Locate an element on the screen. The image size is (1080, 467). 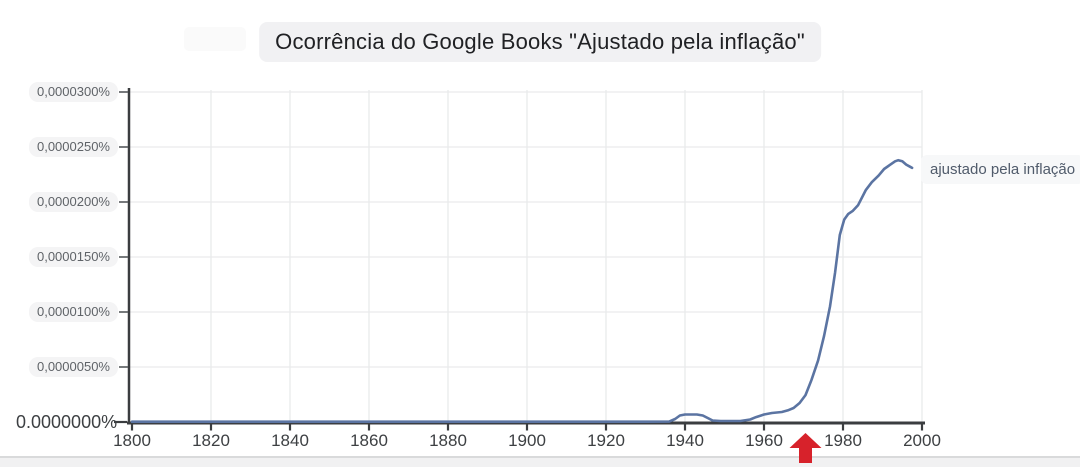
red-up-arrow-icon is located at coordinates (805, 448).